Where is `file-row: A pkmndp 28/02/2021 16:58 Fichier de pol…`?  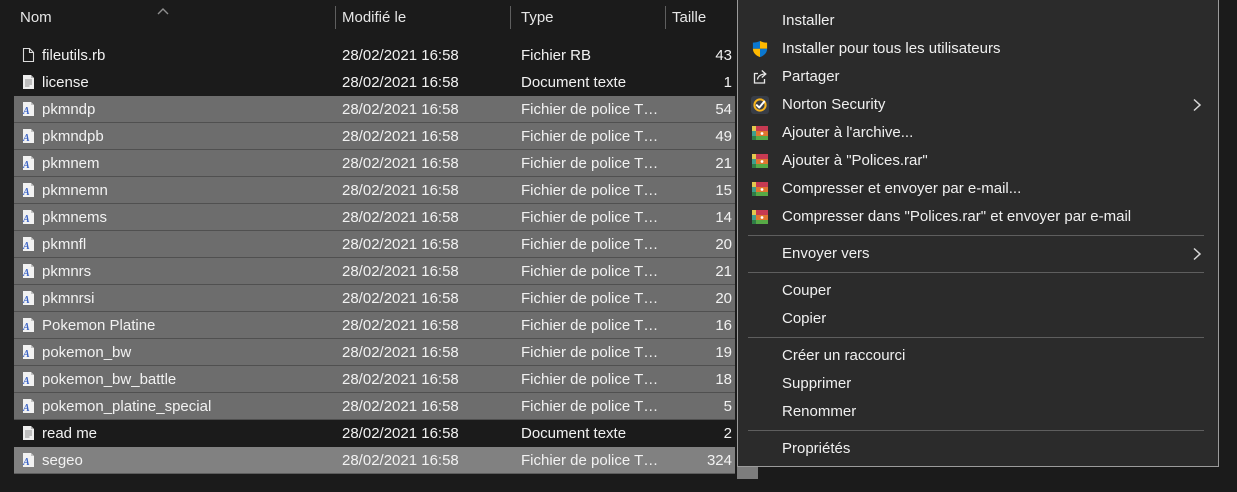 file-row: A pkmndp 28/02/2021 16:58 Fichier de pol… is located at coordinates (374, 109).